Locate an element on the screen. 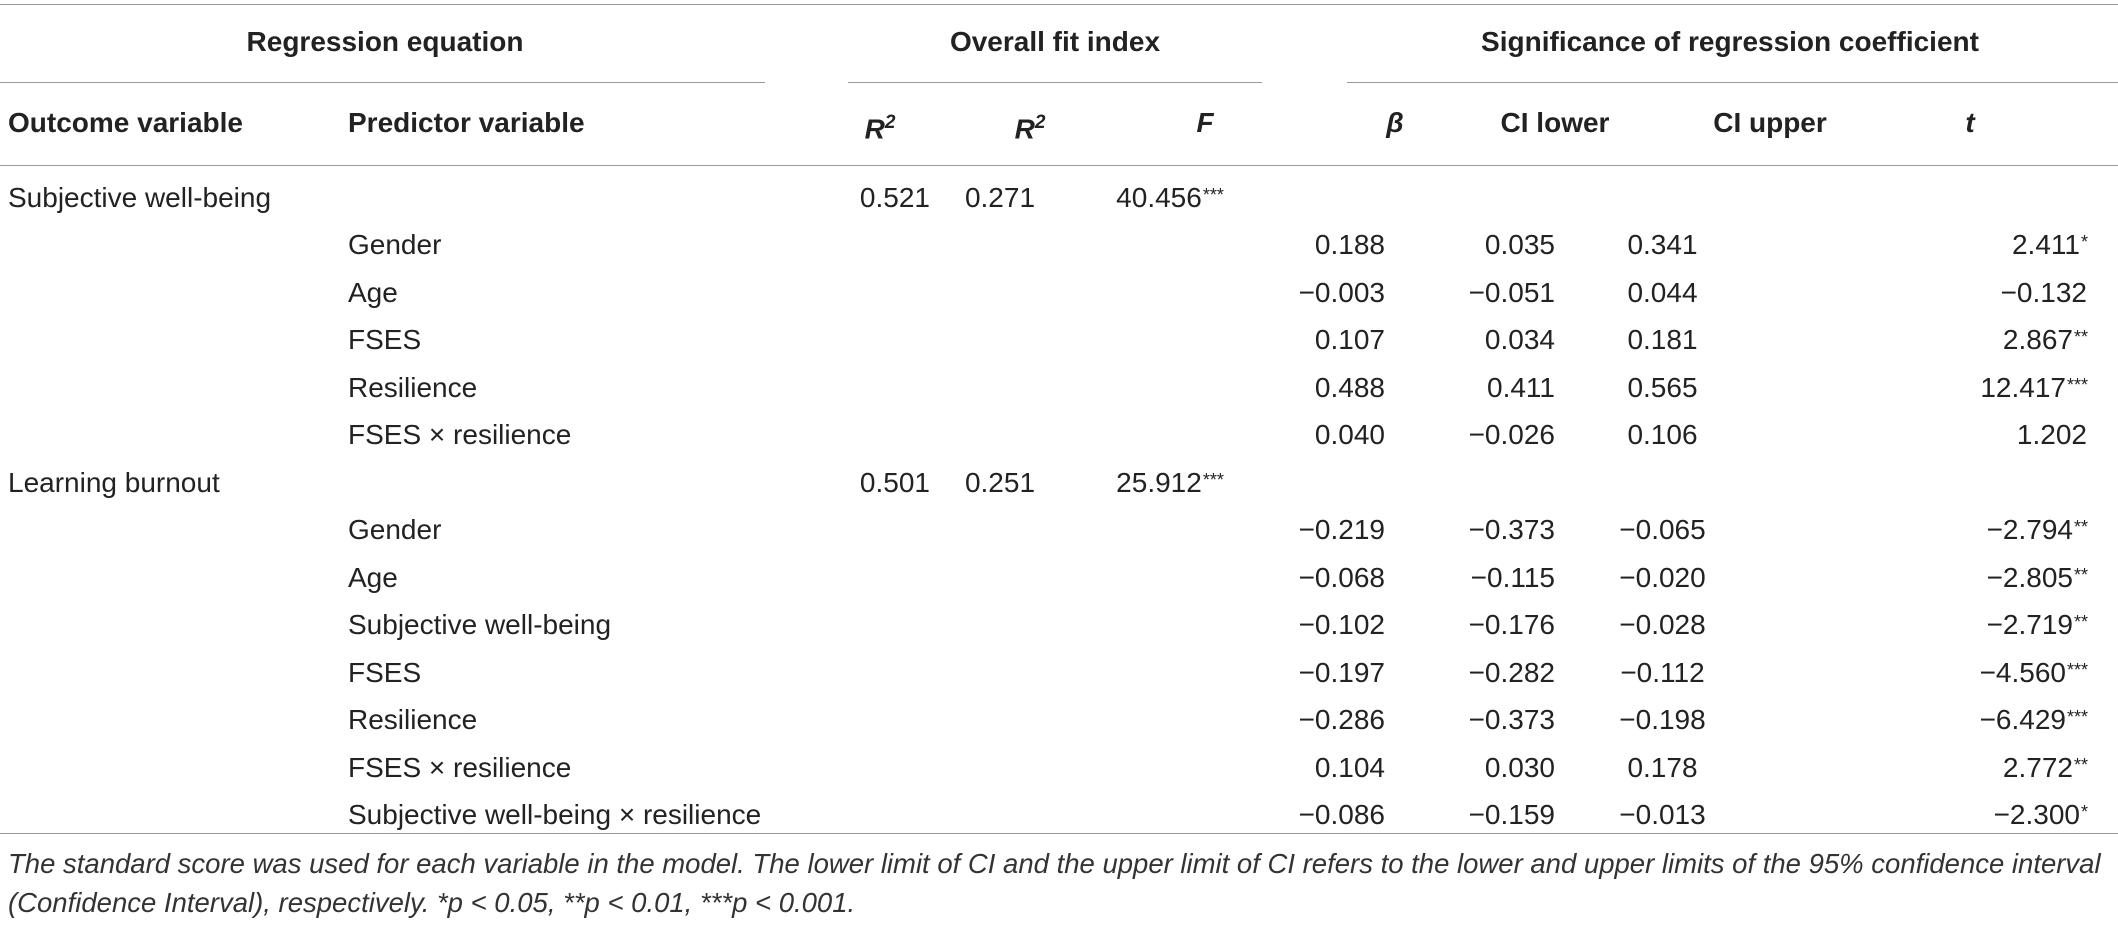 The height and width of the screenshot is (931, 2118). cell-predictor: Subjective well-being is located at coordinates (589, 626).